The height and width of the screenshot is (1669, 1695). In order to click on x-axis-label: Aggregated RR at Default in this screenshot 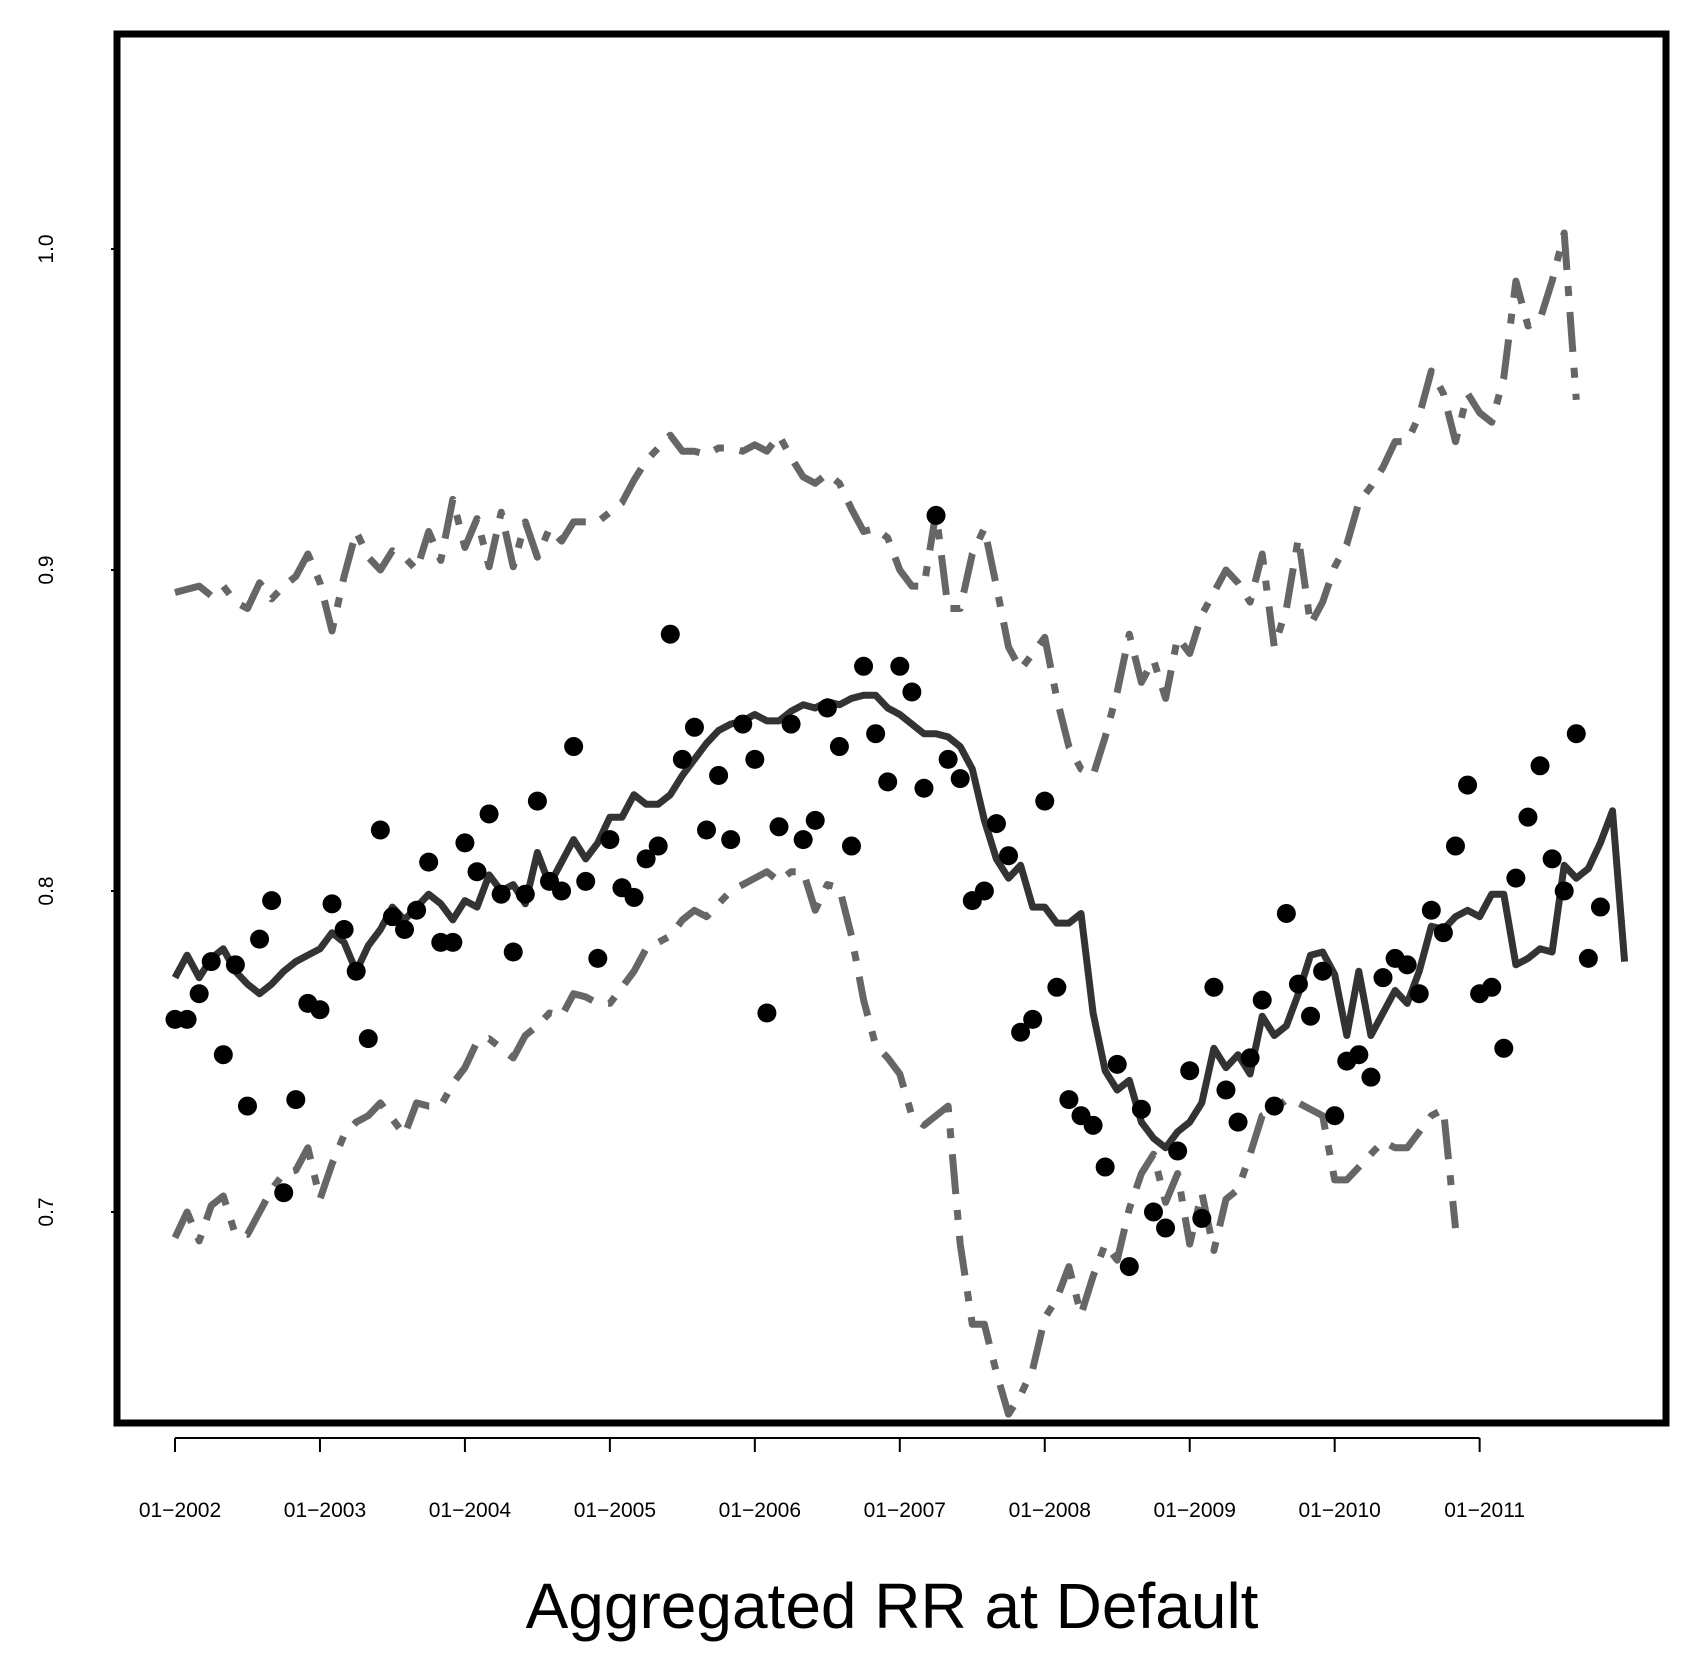, I will do `click(892, 1606)`.